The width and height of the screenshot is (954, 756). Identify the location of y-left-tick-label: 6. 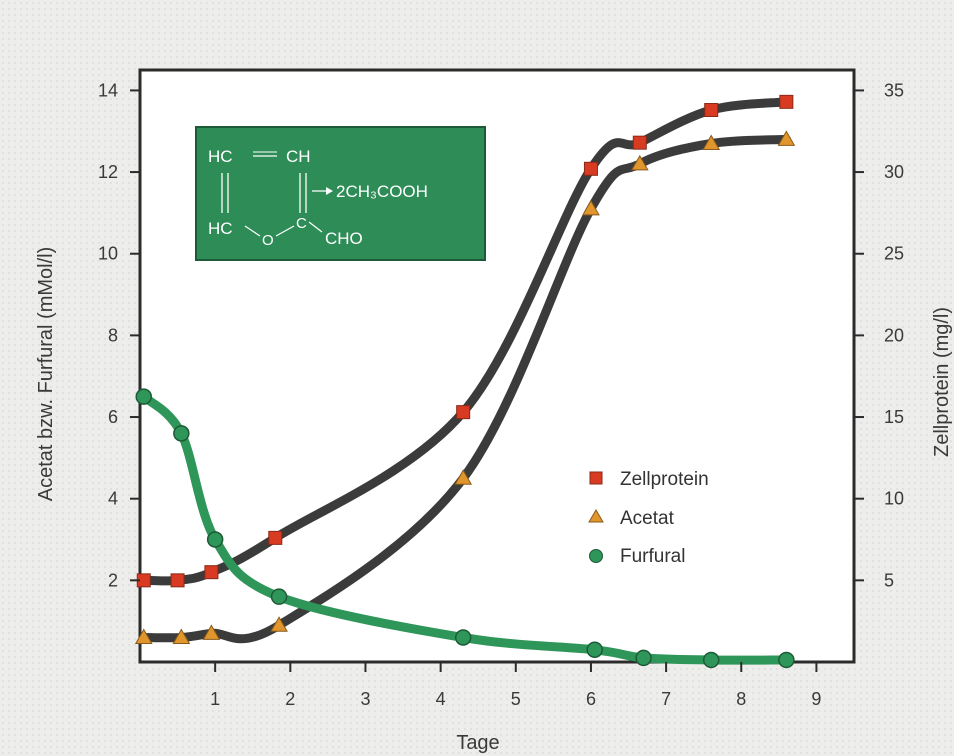
(113, 417).